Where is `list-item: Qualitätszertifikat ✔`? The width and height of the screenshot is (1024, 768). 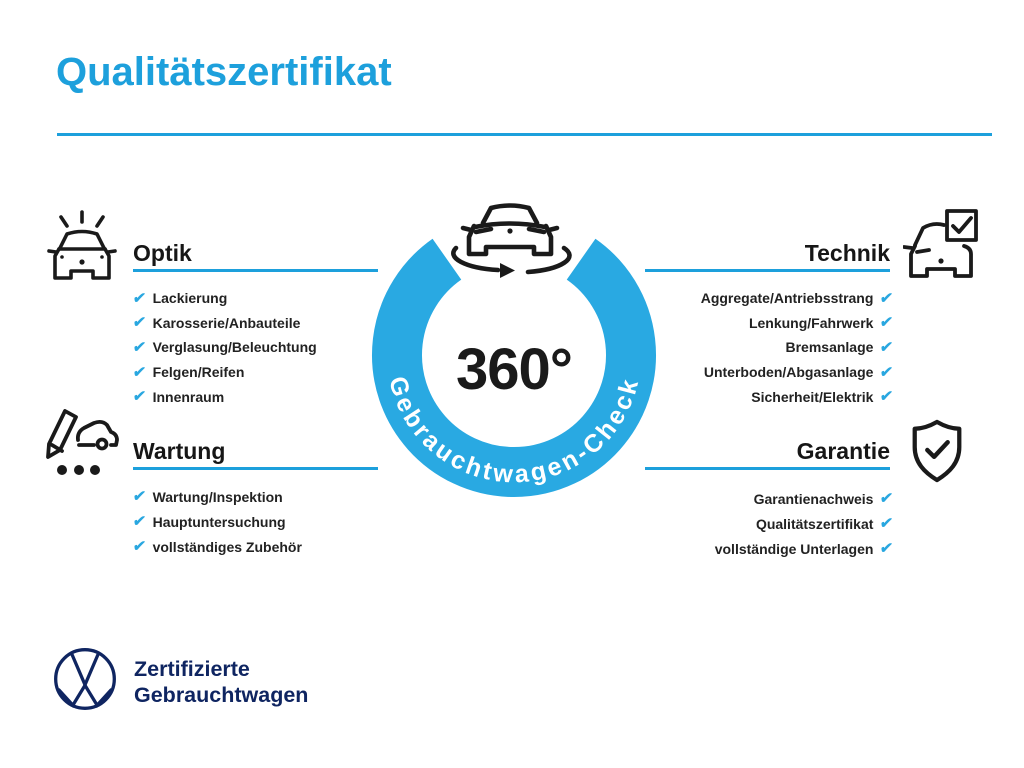
list-item: Qualitätszertifikat ✔ is located at coordinates (729, 523).